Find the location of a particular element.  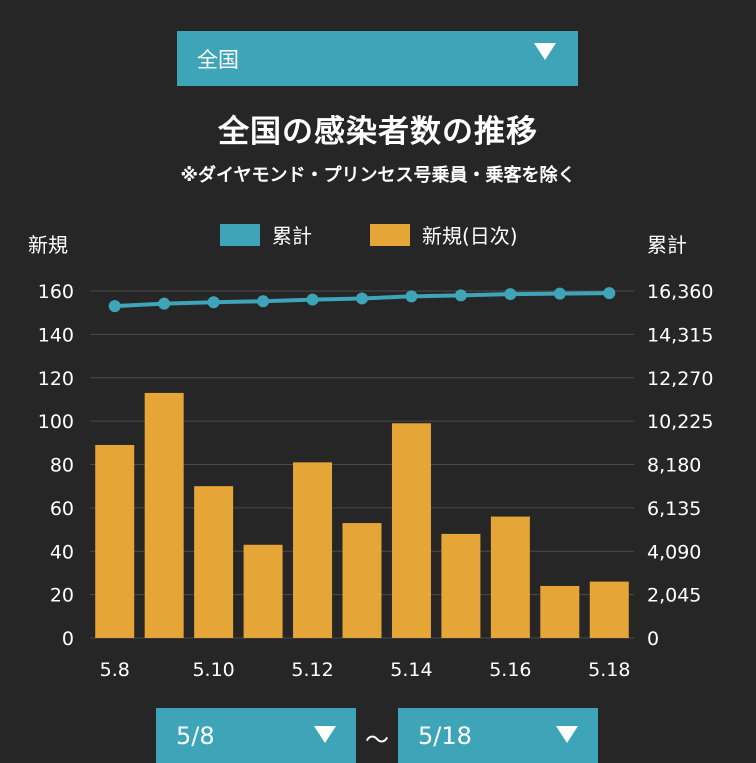

y-tick-right: 2,045 is located at coordinates (674, 596).